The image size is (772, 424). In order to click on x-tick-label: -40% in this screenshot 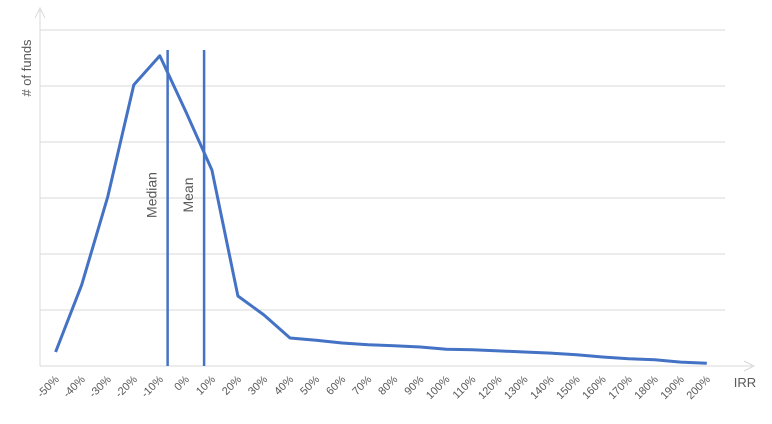, I will do `click(74, 386)`.